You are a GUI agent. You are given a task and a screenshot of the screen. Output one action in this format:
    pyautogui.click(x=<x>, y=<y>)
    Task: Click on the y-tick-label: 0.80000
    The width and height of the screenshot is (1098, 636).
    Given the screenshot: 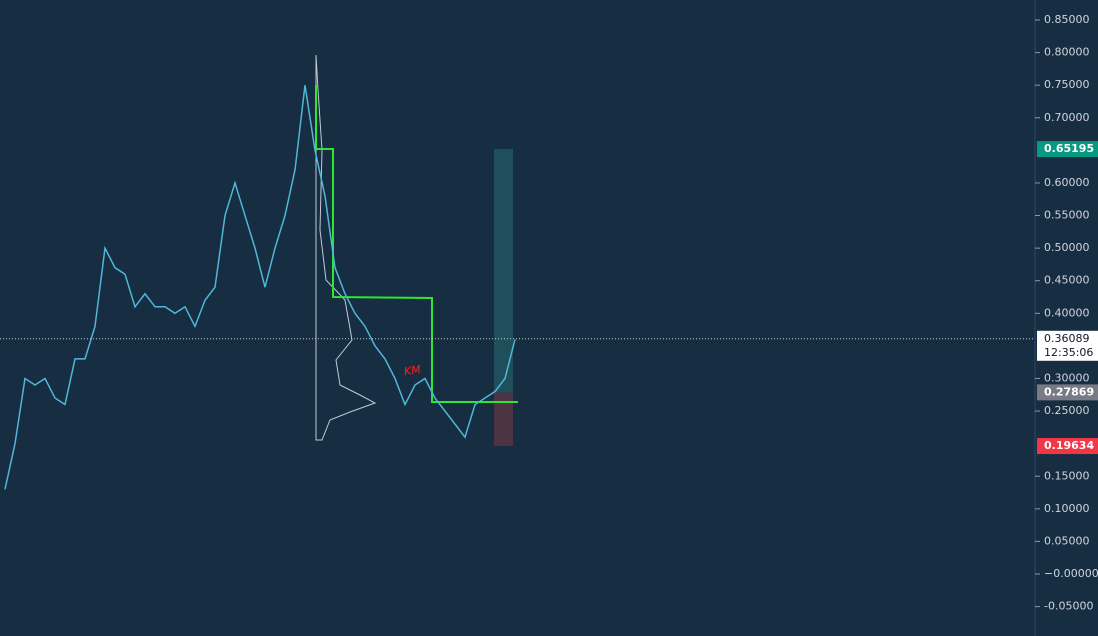 What is the action you would take?
    pyautogui.click(x=1067, y=52)
    